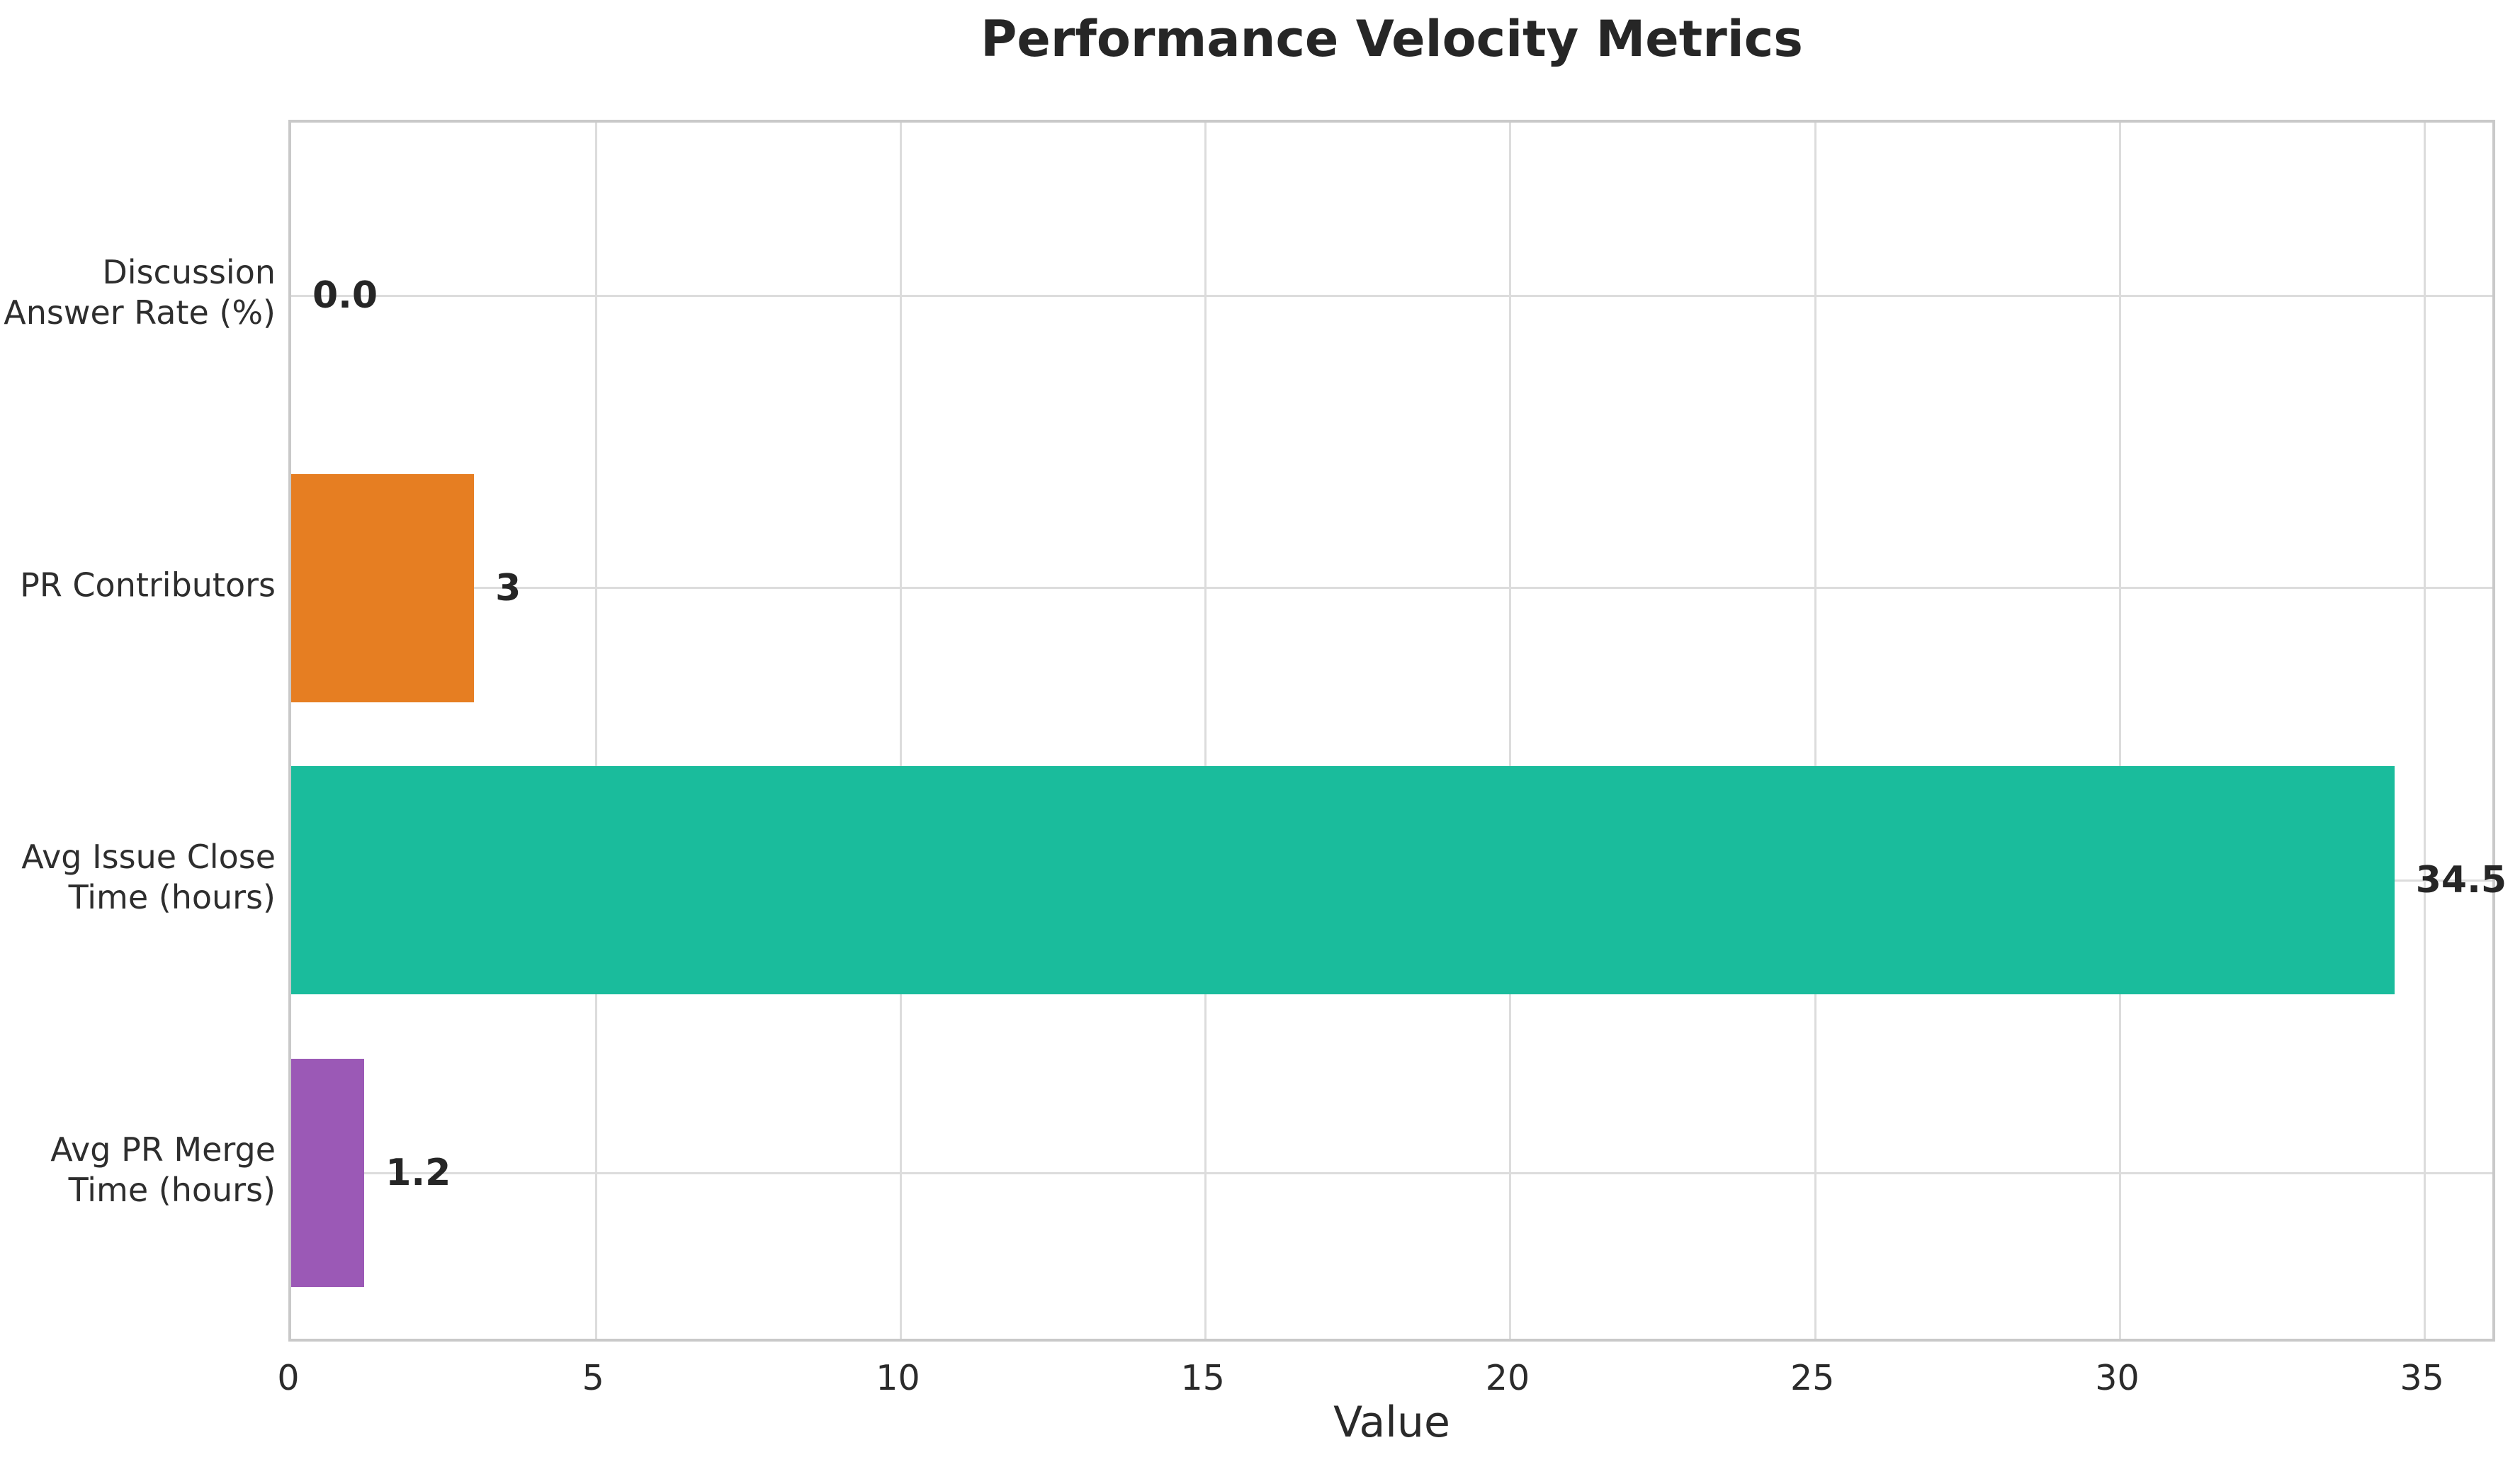 Image resolution: width=2520 pixels, height=1467 pixels. Describe the element at coordinates (138, 292) in the screenshot. I see `category-label: Discussion Answer Rate (%)` at that location.